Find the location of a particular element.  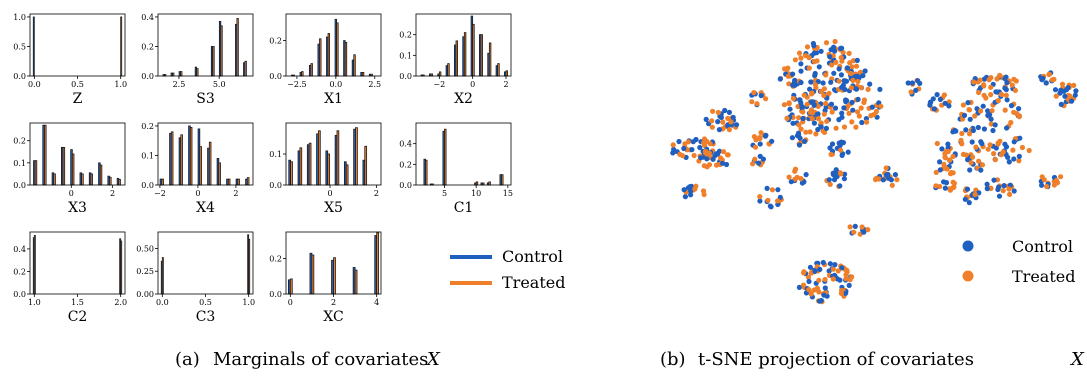

hist-c3-ytick-label: 0.00 is located at coordinates (145, 294).